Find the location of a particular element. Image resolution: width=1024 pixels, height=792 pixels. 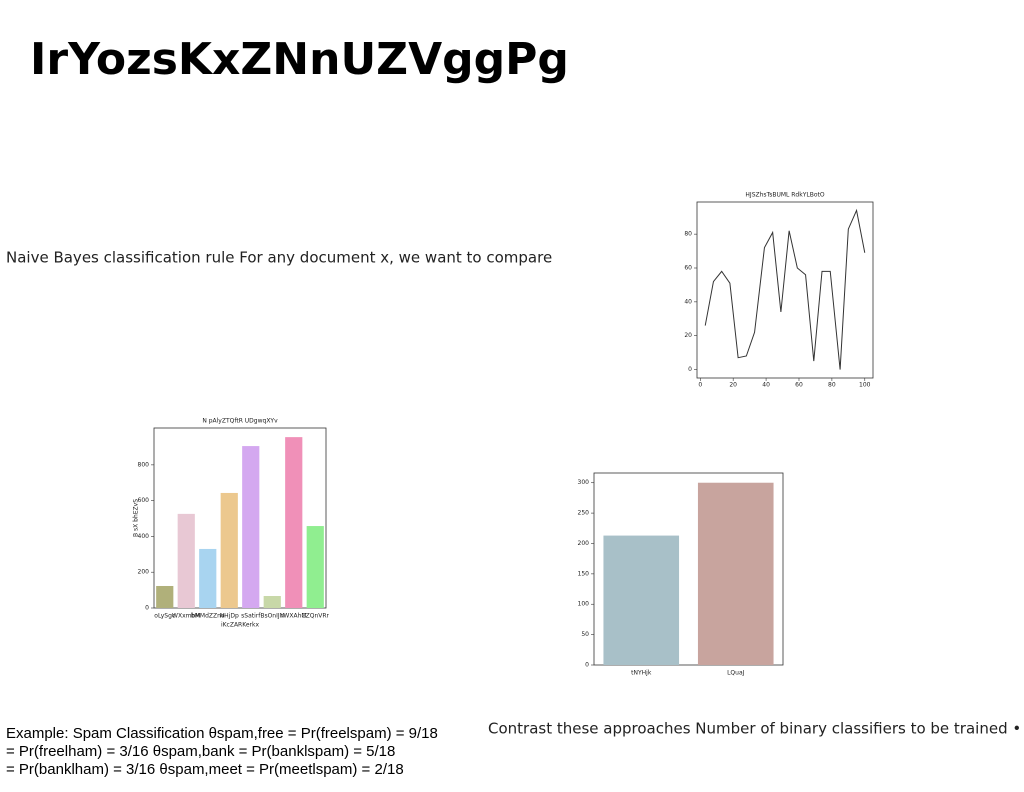

x-tick-label: tNYHjk is located at coordinates (641, 673).